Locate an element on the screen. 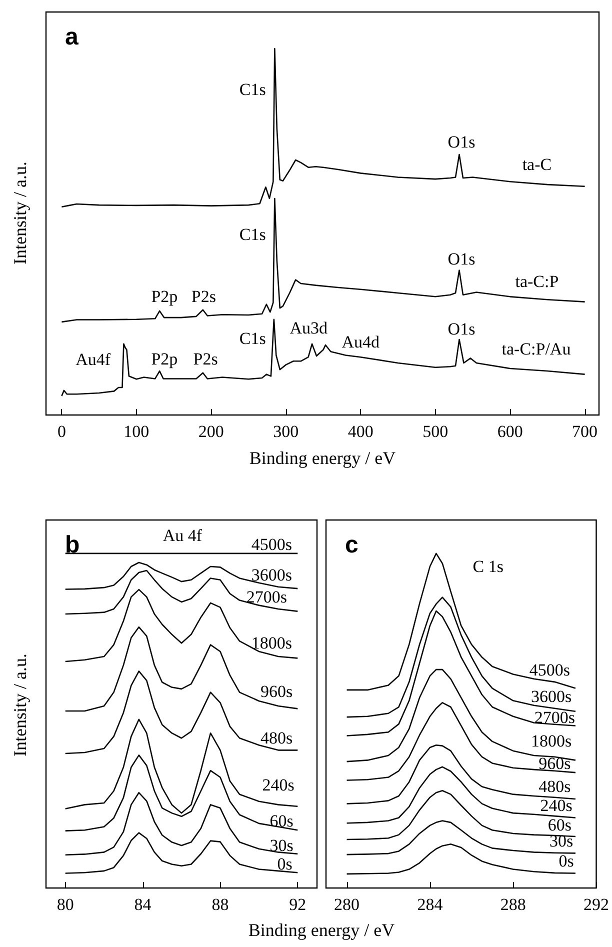 The width and height of the screenshot is (612, 947). x-tick-label: 284 is located at coordinates (430, 904).